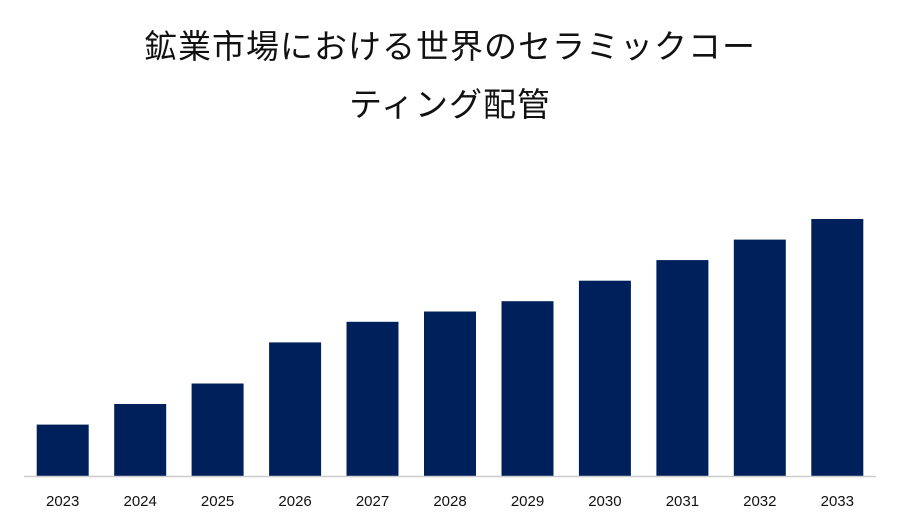 The height and width of the screenshot is (525, 900). I want to click on x-tick-label-2025: 2025, so click(217, 501).